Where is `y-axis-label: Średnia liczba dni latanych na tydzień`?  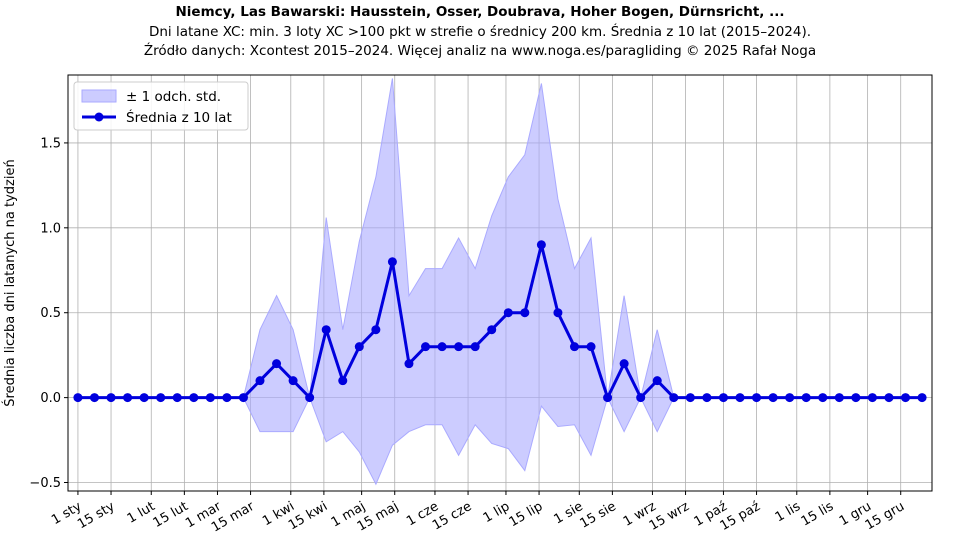 y-axis-label: Średnia liczba dni latanych na tydzień is located at coordinates (10, 282).